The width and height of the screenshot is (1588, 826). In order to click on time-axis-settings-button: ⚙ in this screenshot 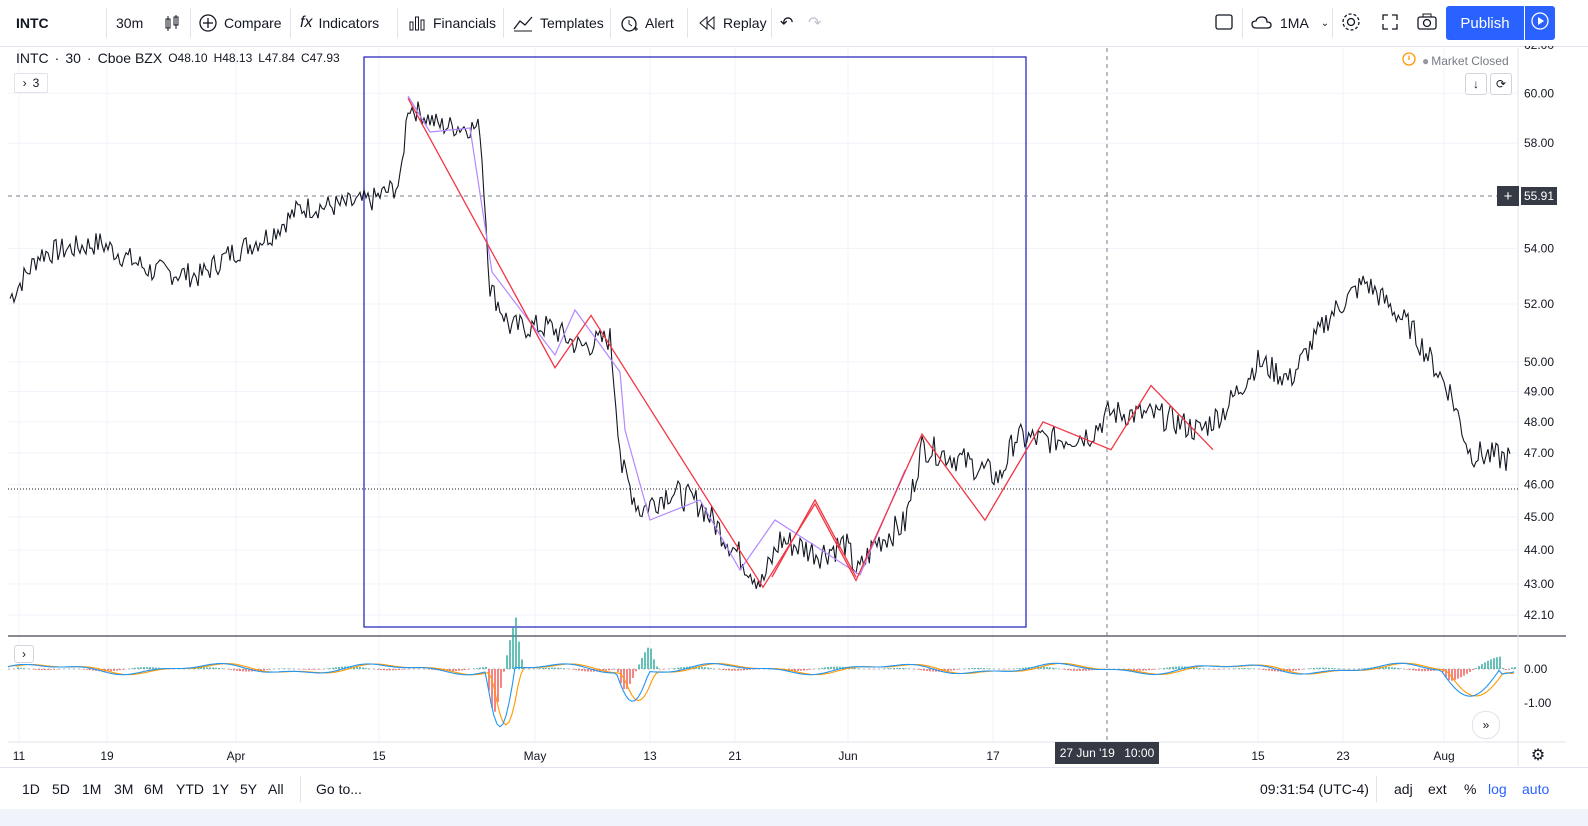, I will do `click(1538, 755)`.